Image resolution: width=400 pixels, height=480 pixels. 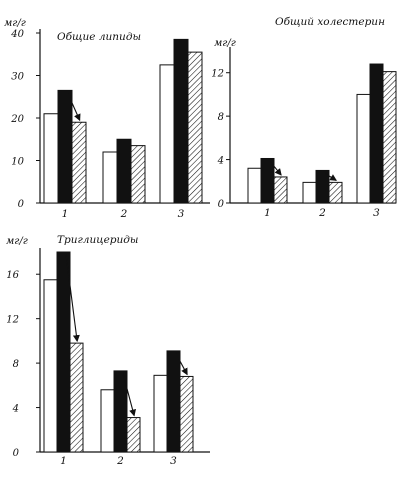 I want to click on chart-title: Общий холестерин, so click(x=330, y=22).